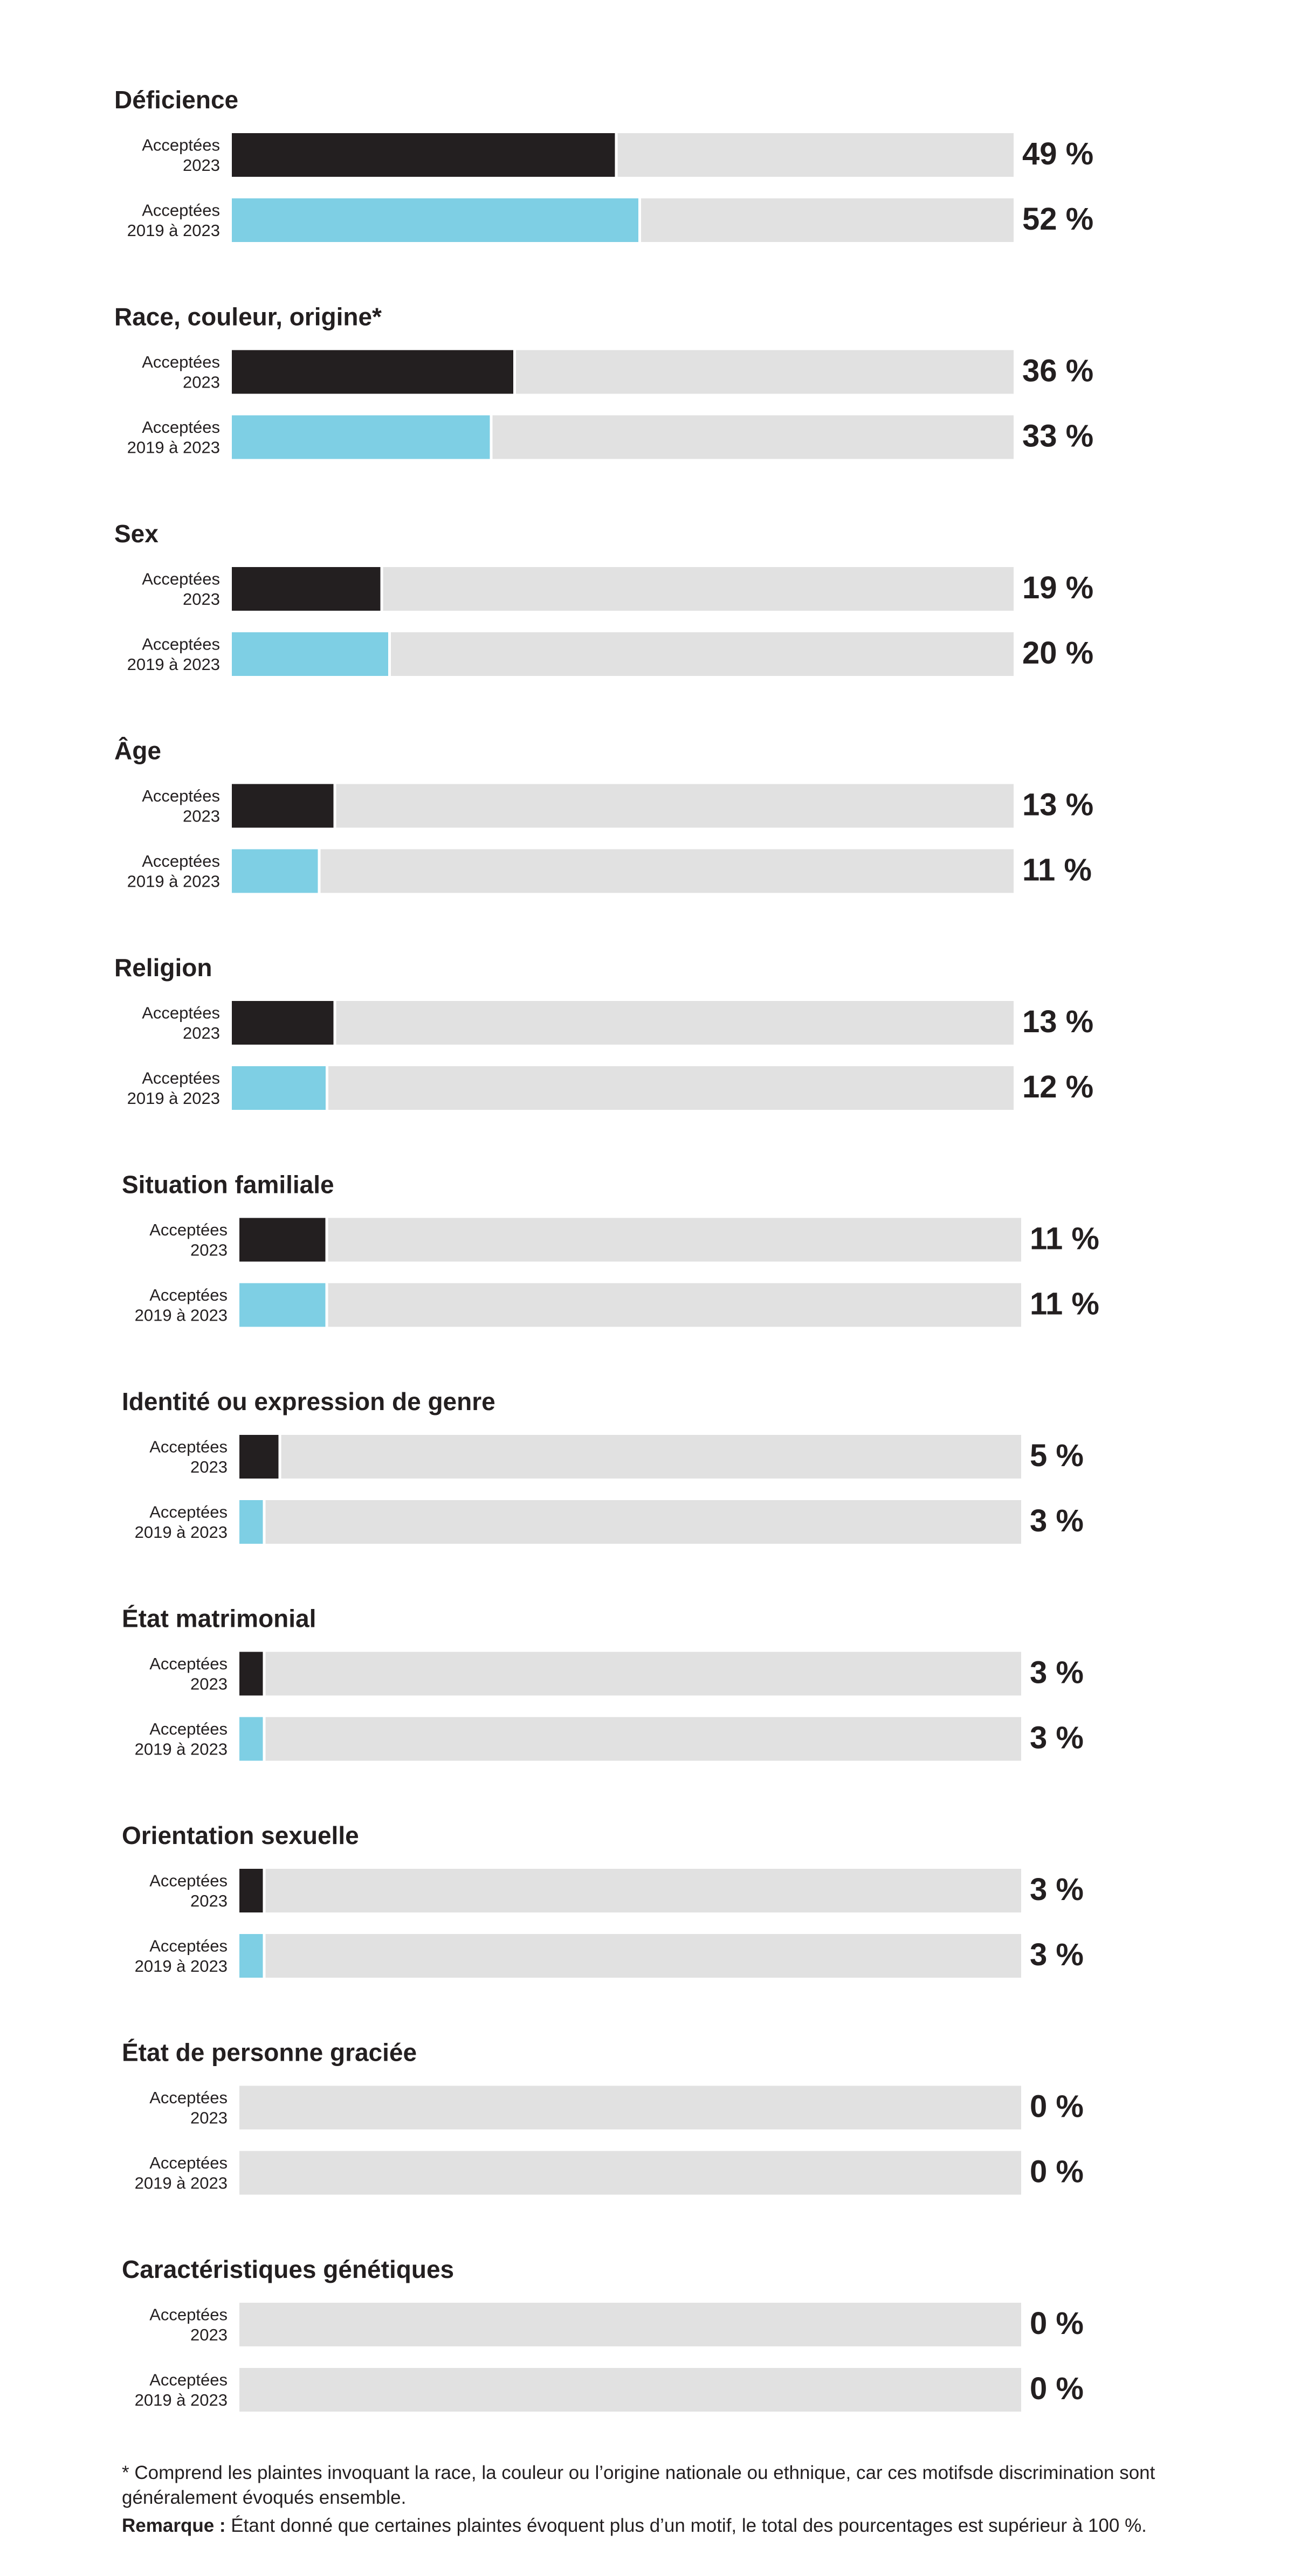 Image resolution: width=1315 pixels, height=2576 pixels. I want to click on bar-row-2023: Acceptées 2023 13 %, so click(617, 1023).